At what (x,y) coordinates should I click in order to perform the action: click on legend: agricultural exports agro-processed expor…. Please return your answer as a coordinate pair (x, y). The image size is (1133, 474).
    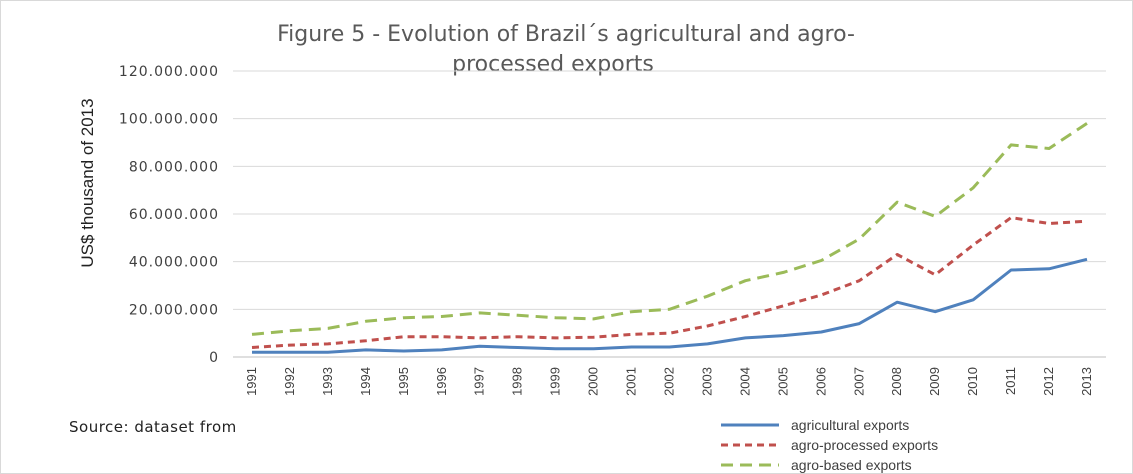
    Looking at the image, I should click on (829, 445).